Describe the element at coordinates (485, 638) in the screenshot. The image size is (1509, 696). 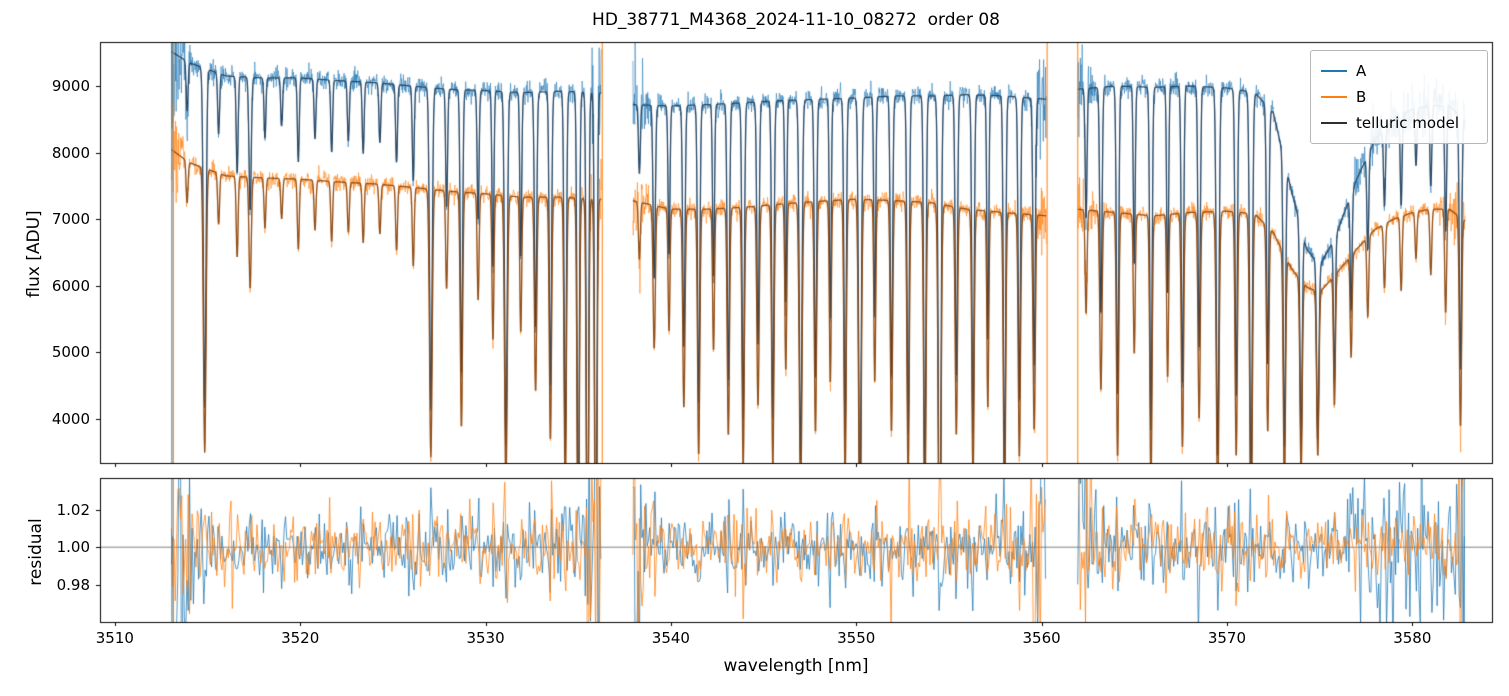
I see `x-tick-label: 3530` at that location.